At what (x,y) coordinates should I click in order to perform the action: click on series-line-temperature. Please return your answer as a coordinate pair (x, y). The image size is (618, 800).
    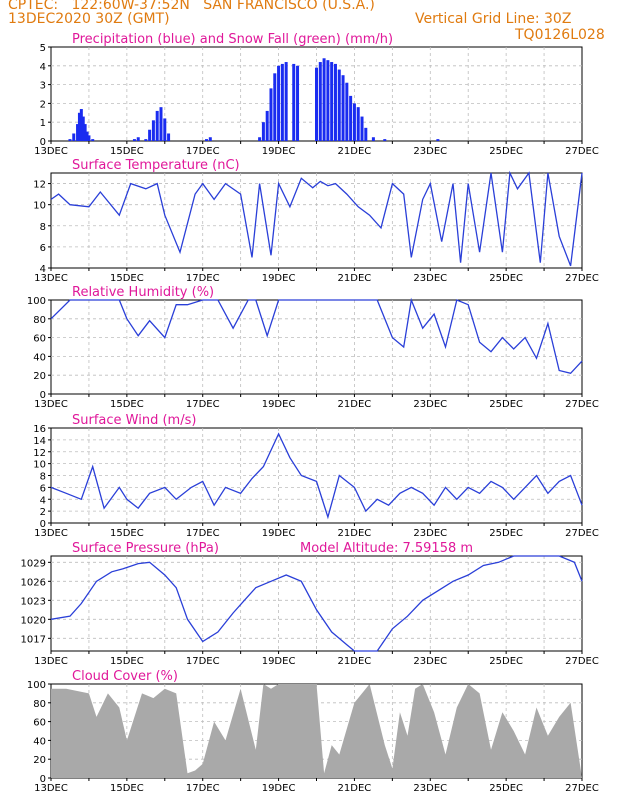
    Looking at the image, I should click on (316, 218).